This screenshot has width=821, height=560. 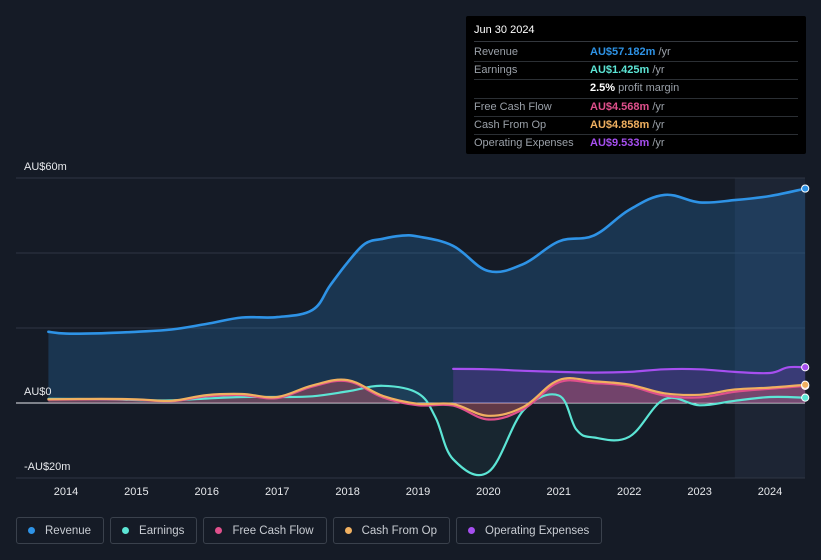 I want to click on legend-item-free-cash-flow: Free Cash Flow, so click(x=265, y=530).